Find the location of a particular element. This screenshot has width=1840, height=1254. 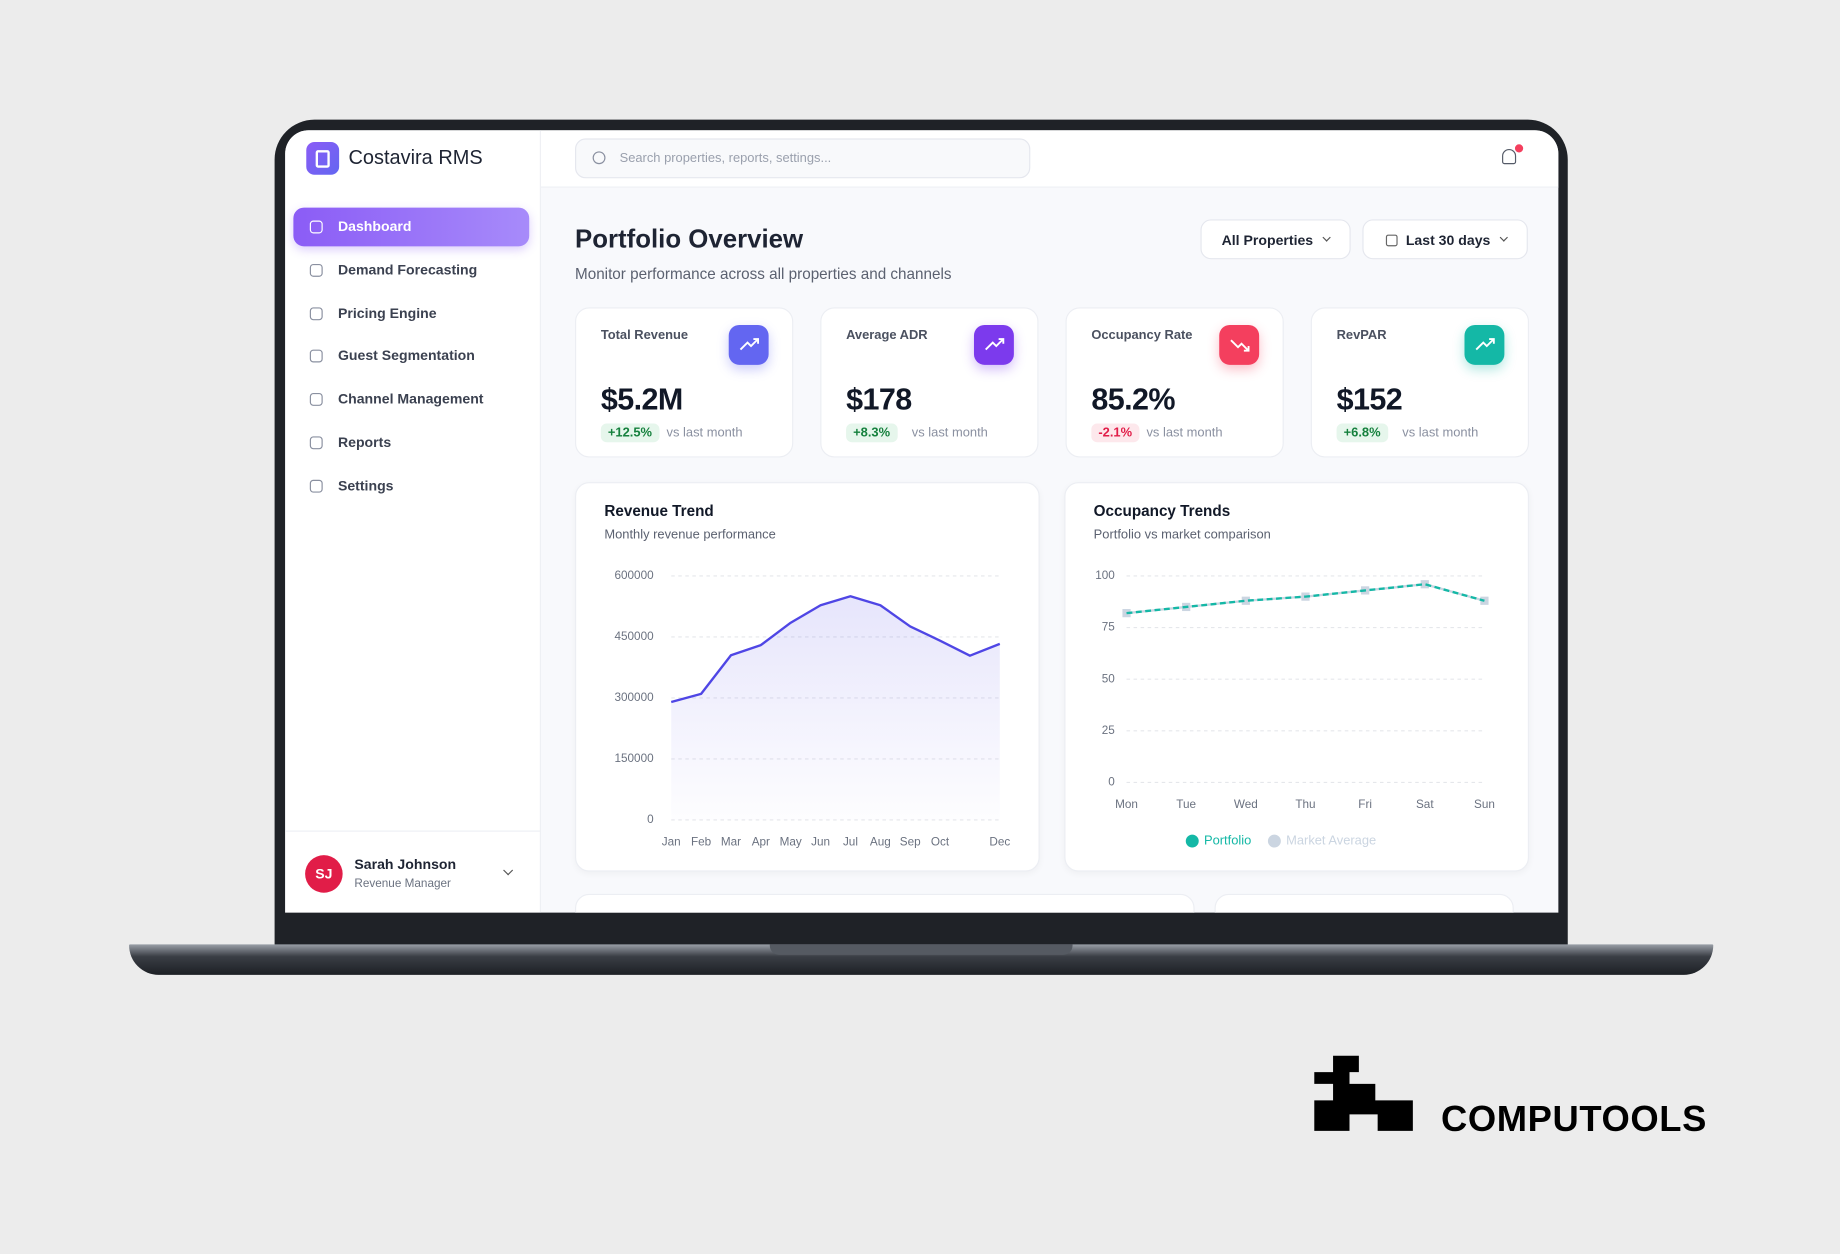

legend-label: Portfolio is located at coordinates (1227, 839).